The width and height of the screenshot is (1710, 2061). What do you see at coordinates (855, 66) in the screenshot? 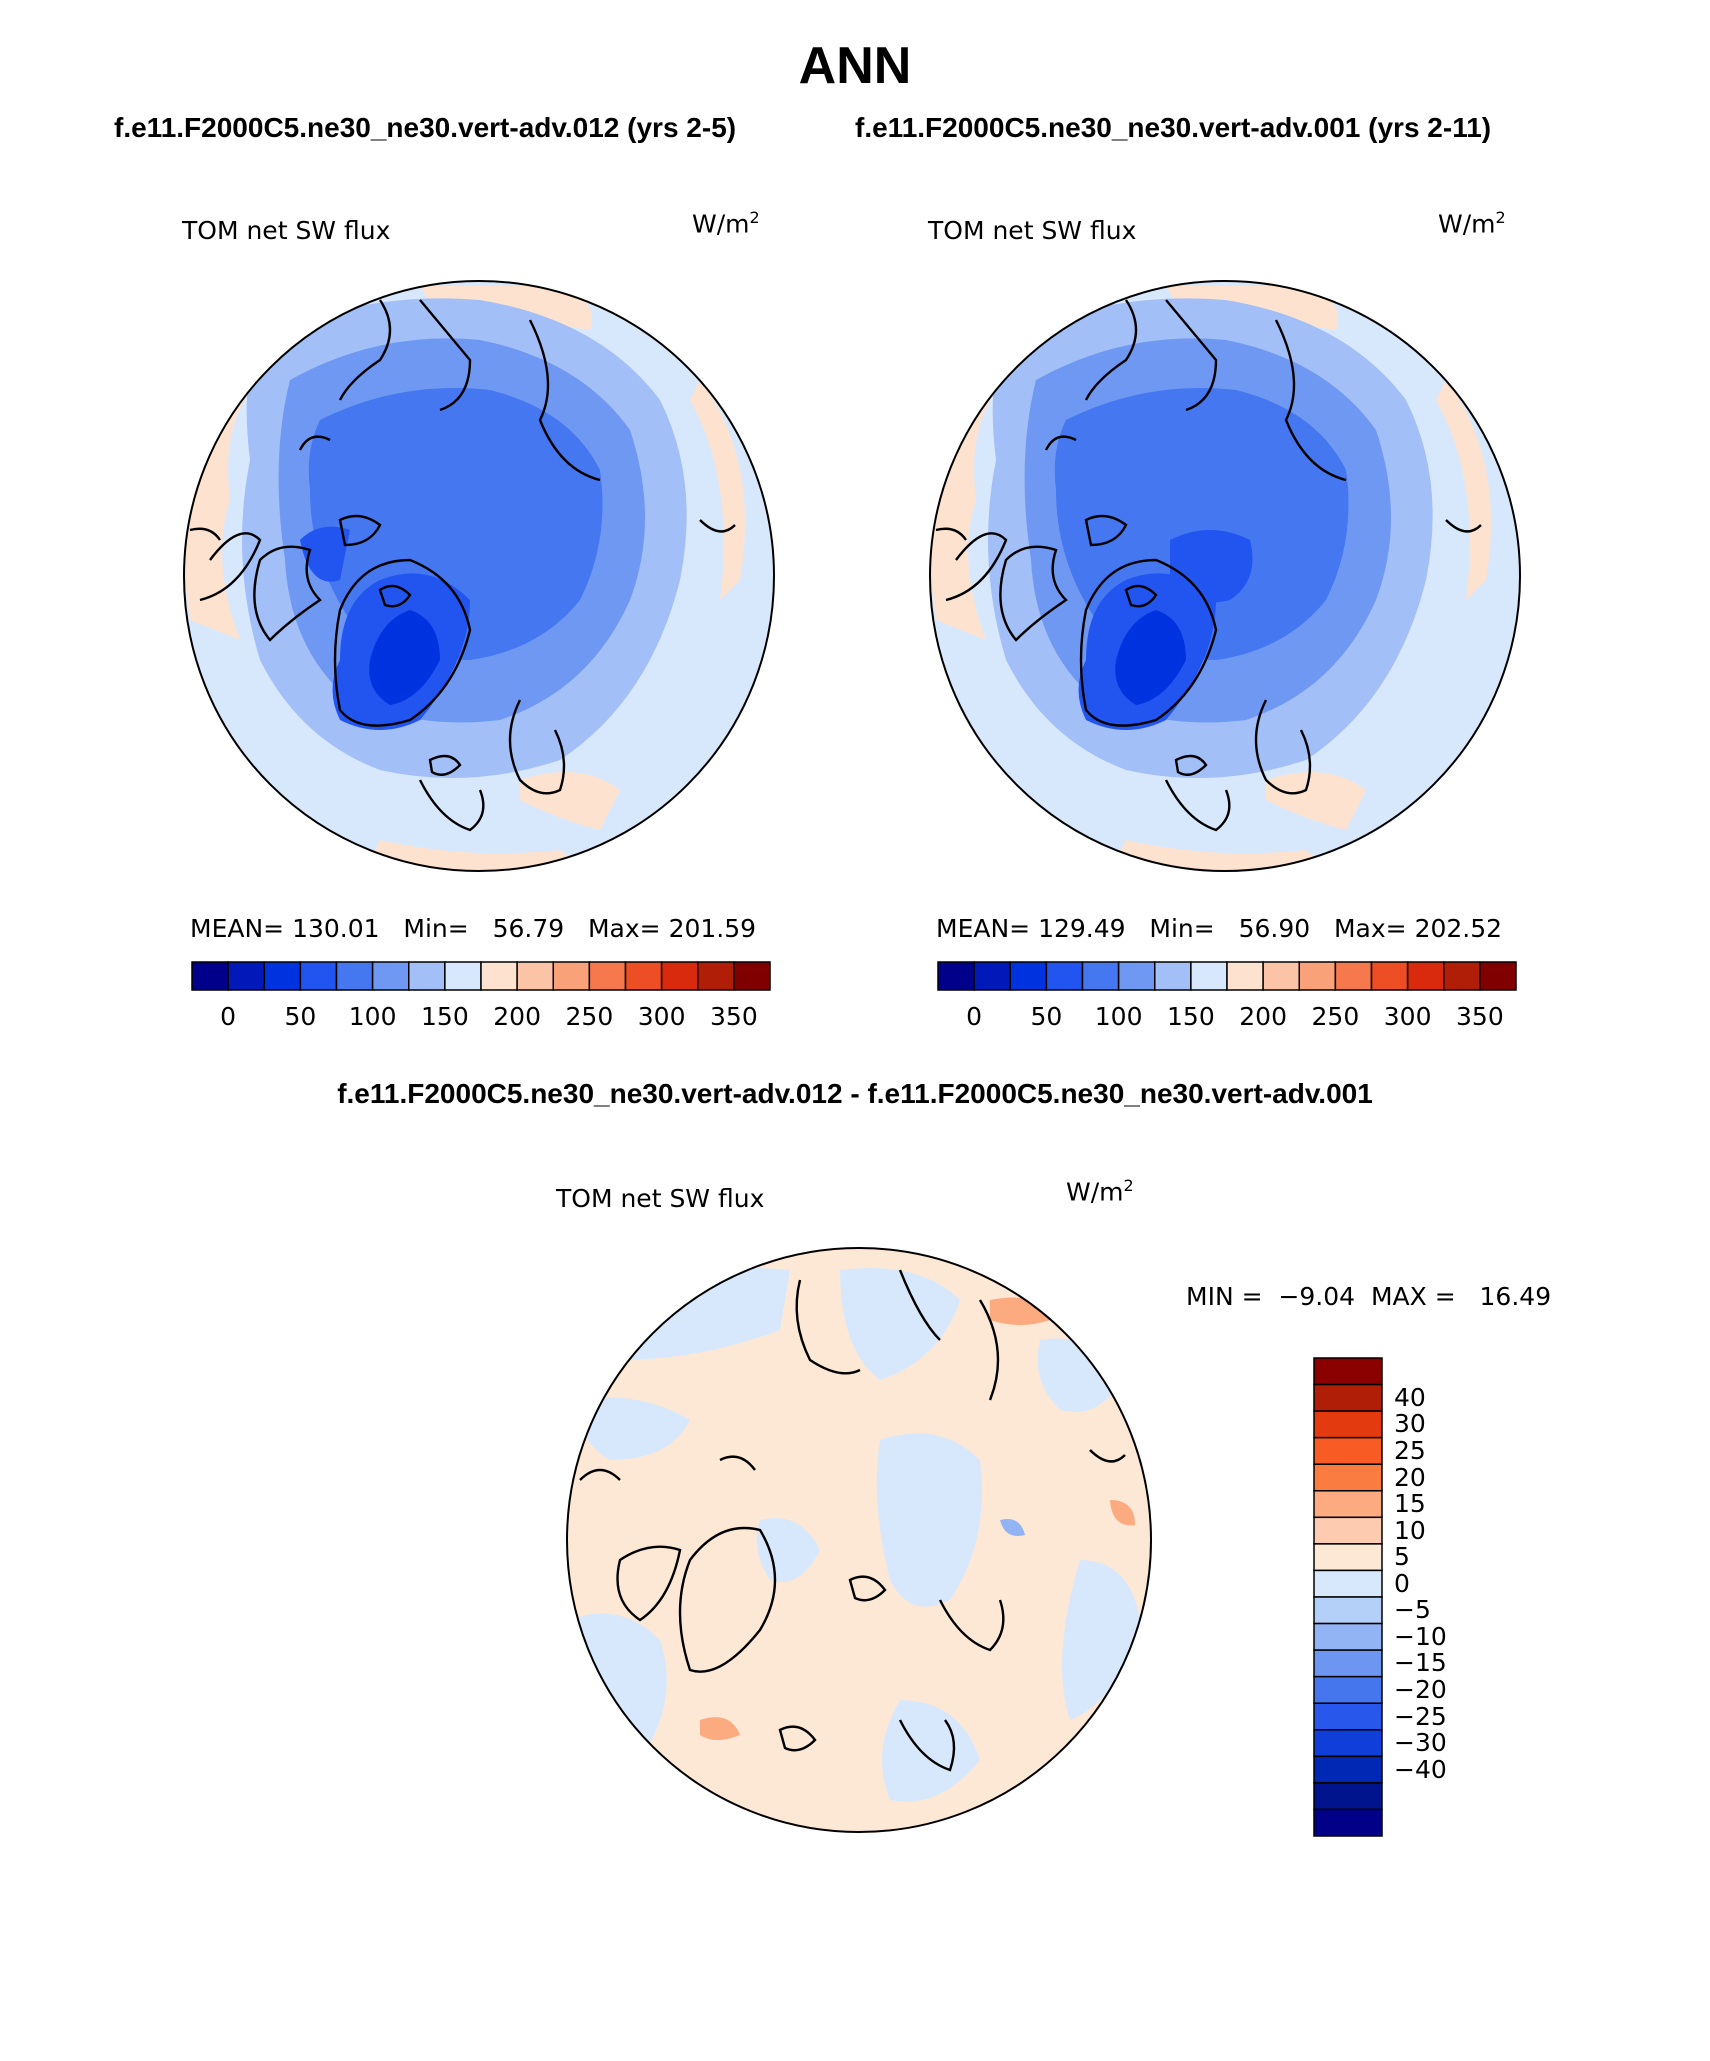
I see `figure-title: ANN` at bounding box center [855, 66].